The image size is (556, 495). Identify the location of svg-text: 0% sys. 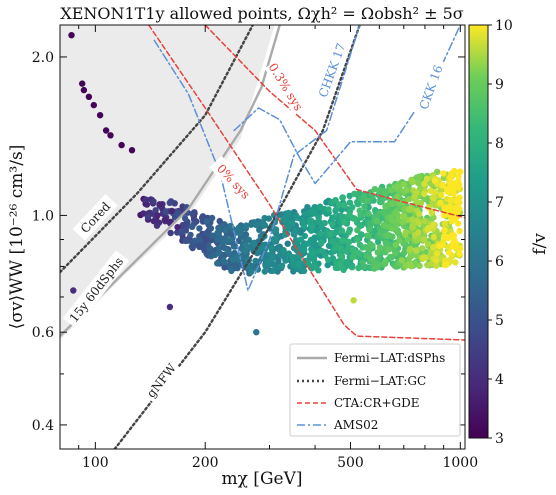
(233, 182).